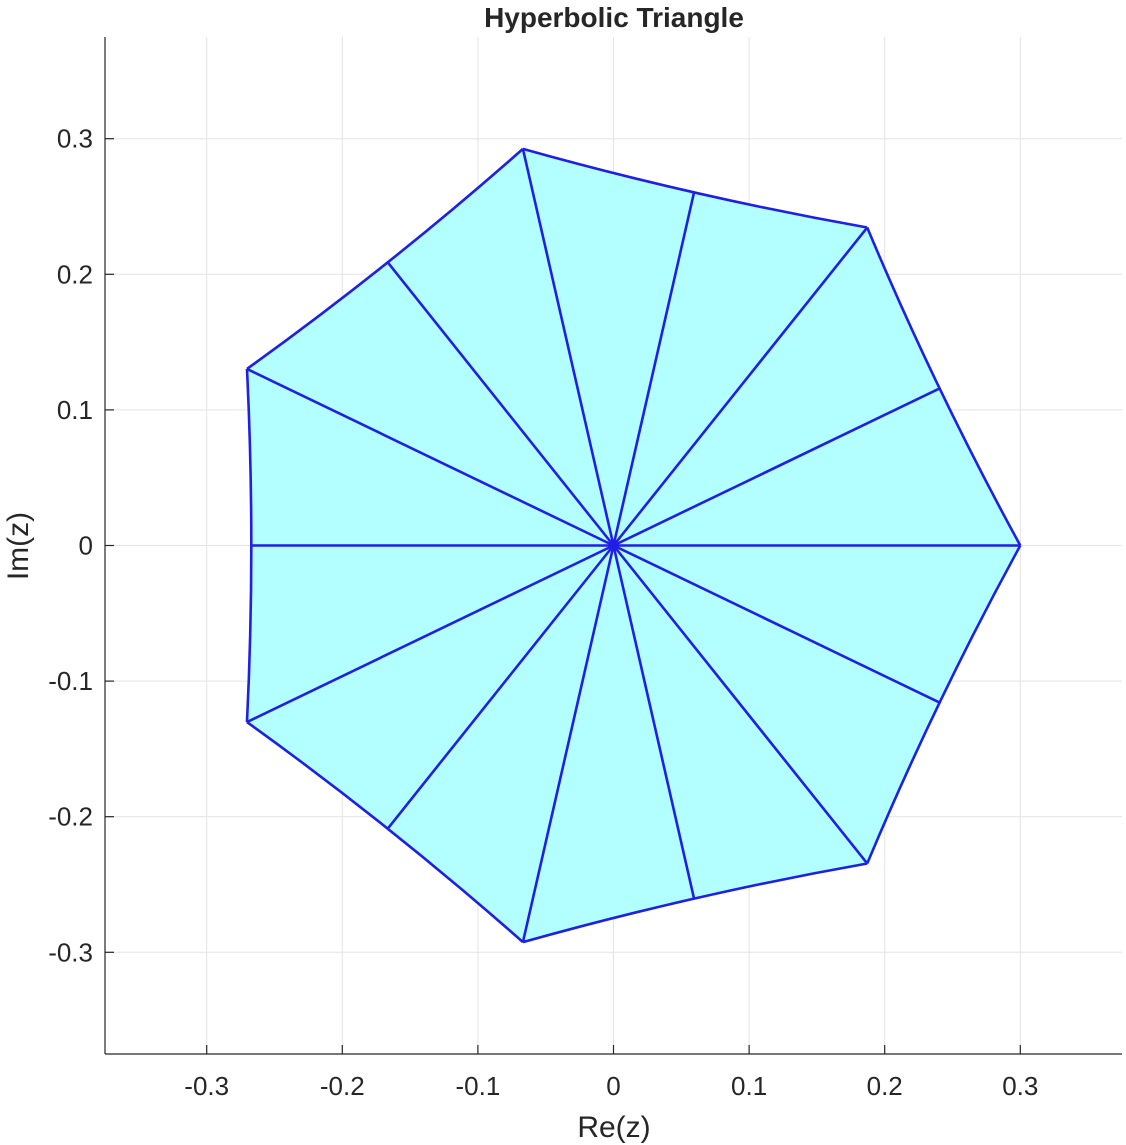  Describe the element at coordinates (75, 274) in the screenshot. I see `y-tick-label-5: 0.2` at that location.